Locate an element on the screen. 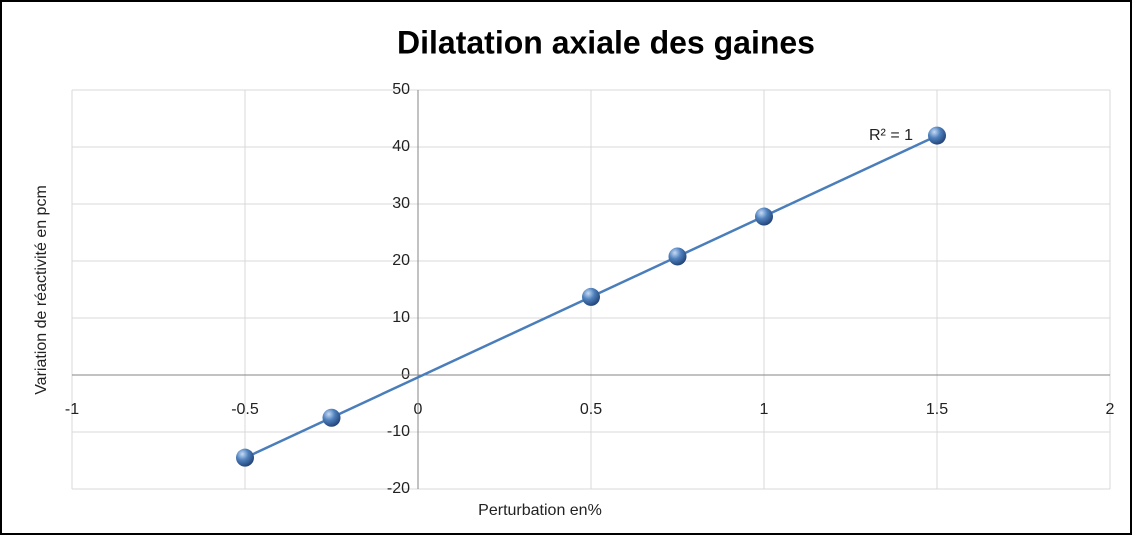 This screenshot has height=535, width=1132. chart-title: Dilatation axiale des gaines is located at coordinates (606, 42).